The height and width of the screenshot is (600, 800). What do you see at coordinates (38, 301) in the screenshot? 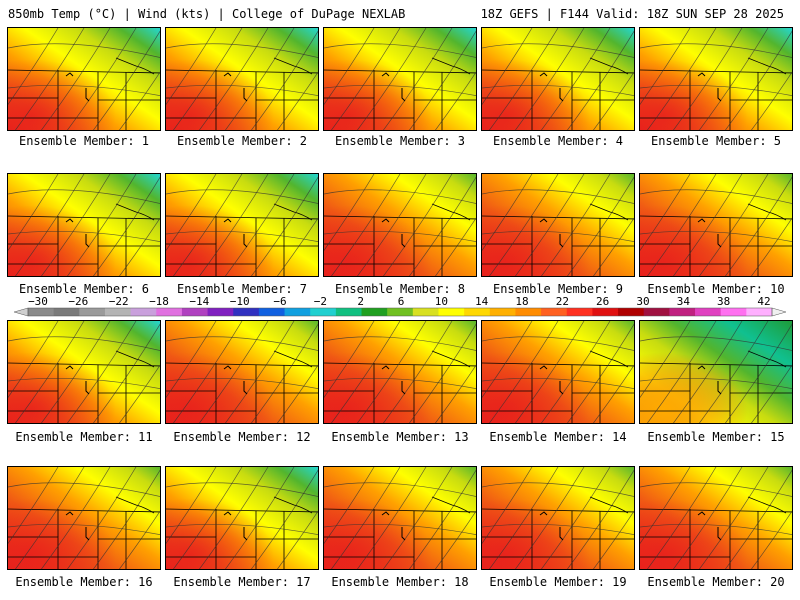
I see `colorbar-tick-label: −30` at bounding box center [38, 301].